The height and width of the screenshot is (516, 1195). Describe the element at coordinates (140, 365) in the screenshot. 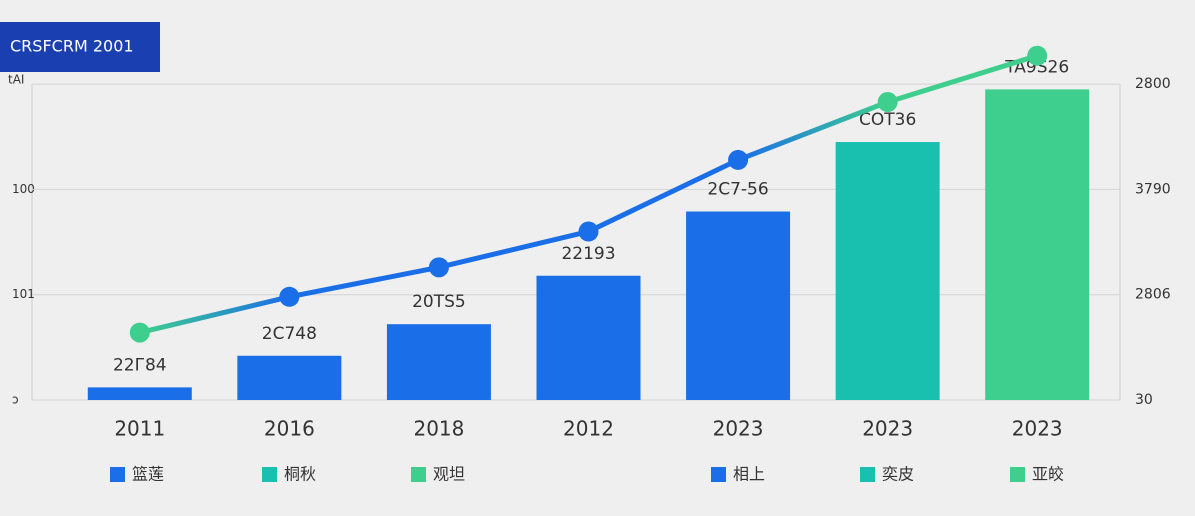

I see `data-label: 22Г84` at that location.